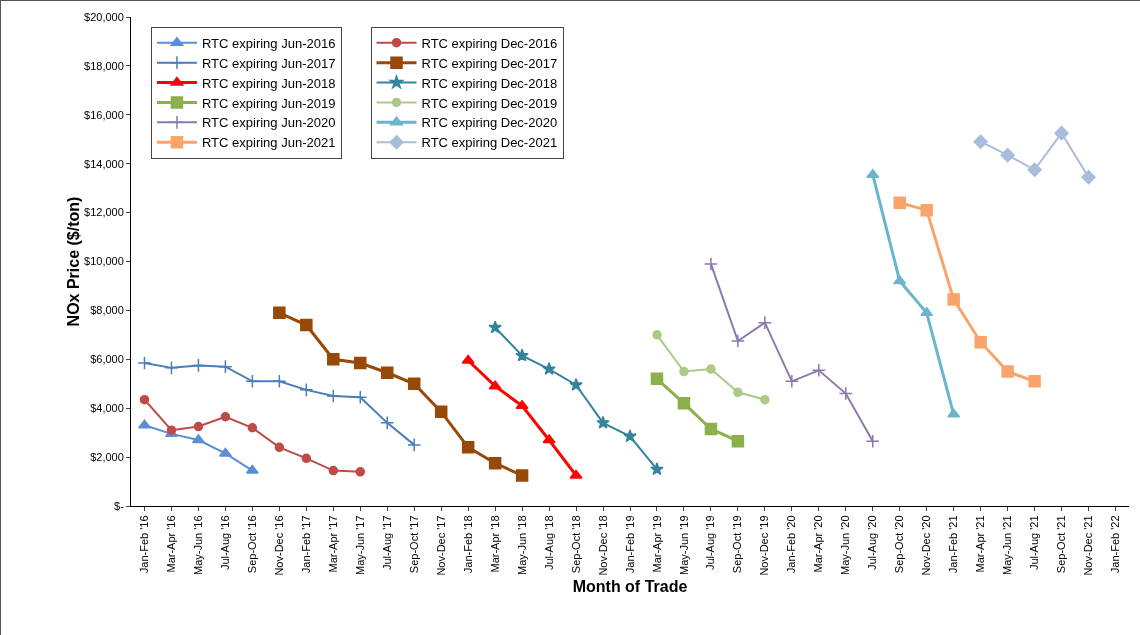 Image resolution: width=1140 pixels, height=635 pixels. I want to click on x-tick-label: Jul-Aug '19, so click(710, 543).